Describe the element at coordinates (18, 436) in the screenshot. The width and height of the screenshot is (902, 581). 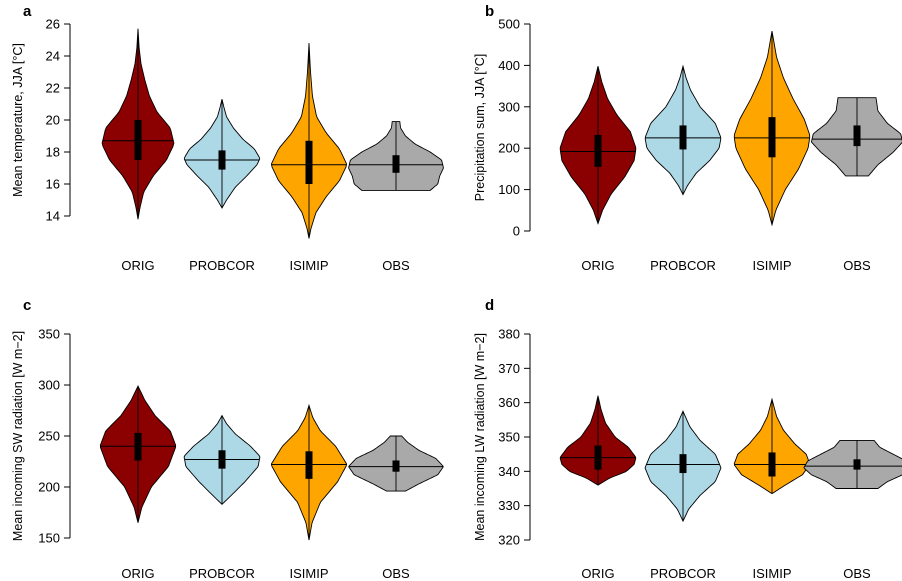
I see `y-axis-title: Mean incoming SW radiation [W m−2]` at that location.